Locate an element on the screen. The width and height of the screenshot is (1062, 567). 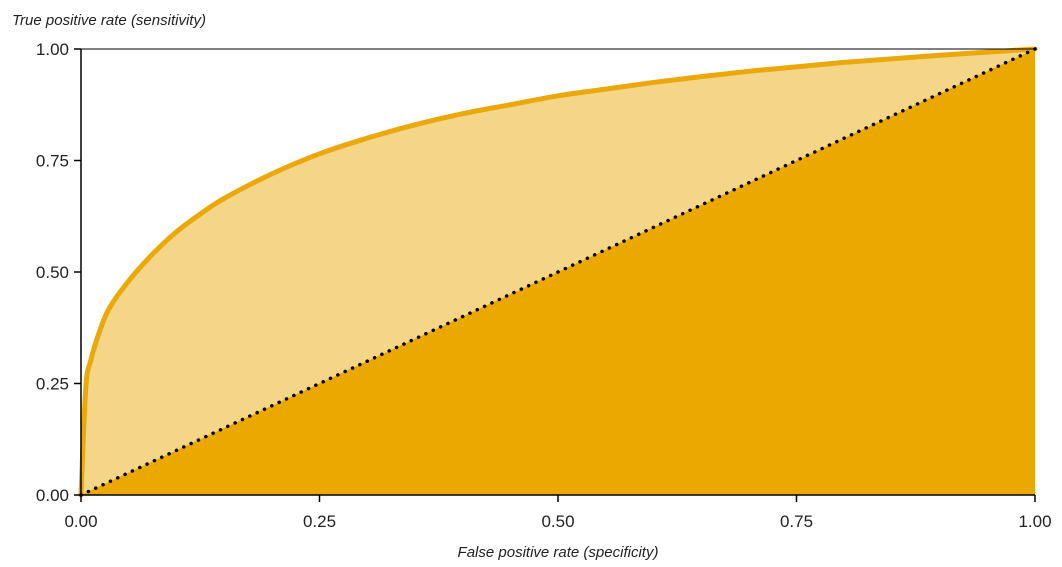
x-tick-label: 0.50 is located at coordinates (557, 521).